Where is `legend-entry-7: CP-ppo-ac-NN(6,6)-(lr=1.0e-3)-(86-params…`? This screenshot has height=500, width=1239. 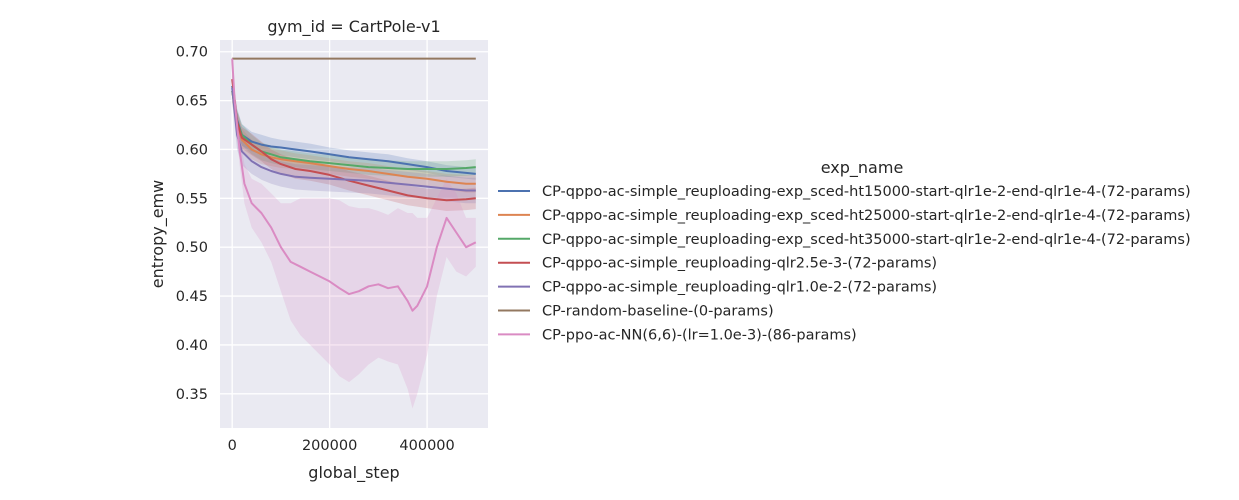
legend-entry-7: CP-ppo-ac-NN(6,6)-(lr=1.0e-3)-(86-params… is located at coordinates (699, 335).